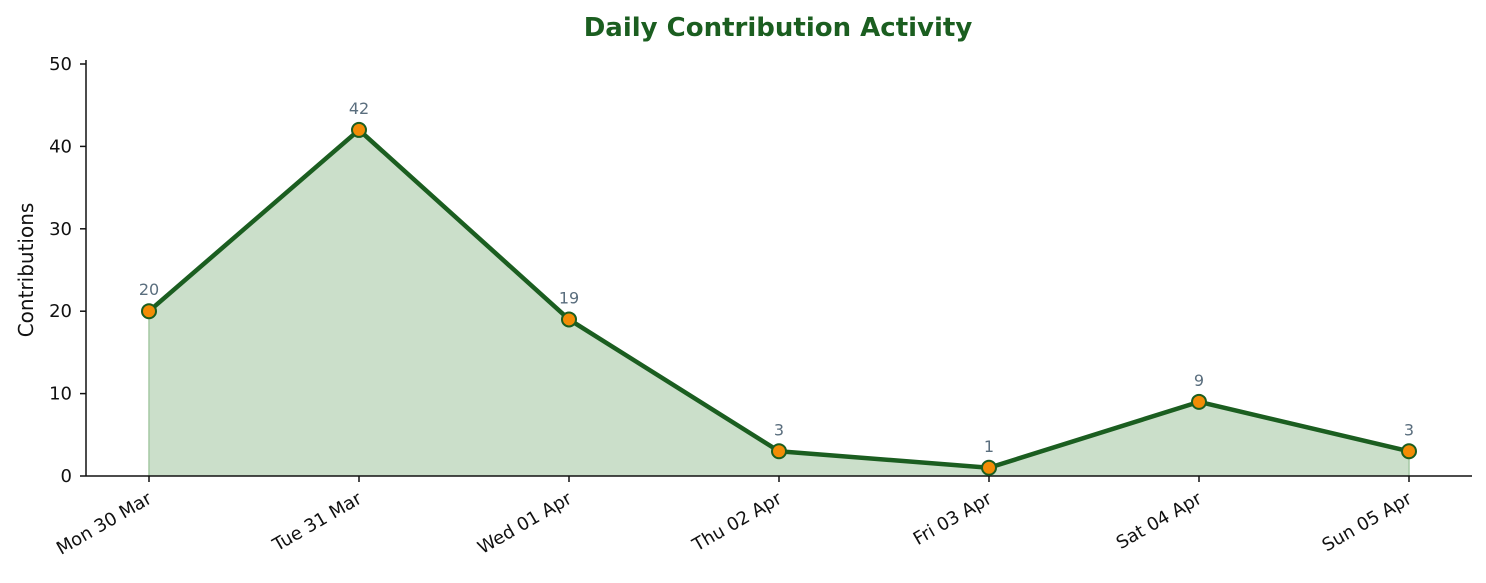 The image size is (1486, 583). What do you see at coordinates (60, 64) in the screenshot?
I see `y-tick-label: 50` at bounding box center [60, 64].